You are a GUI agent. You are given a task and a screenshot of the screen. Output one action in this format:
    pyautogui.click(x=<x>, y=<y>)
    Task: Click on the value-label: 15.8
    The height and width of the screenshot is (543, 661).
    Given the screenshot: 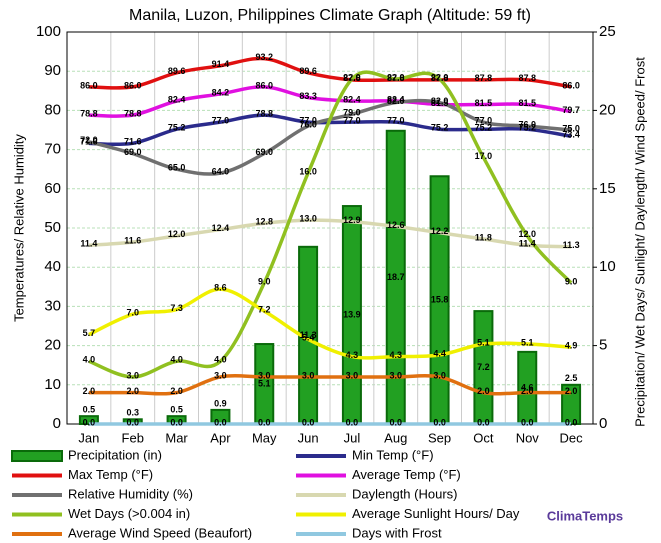 What is the action you would take?
    pyautogui.click(x=440, y=300)
    